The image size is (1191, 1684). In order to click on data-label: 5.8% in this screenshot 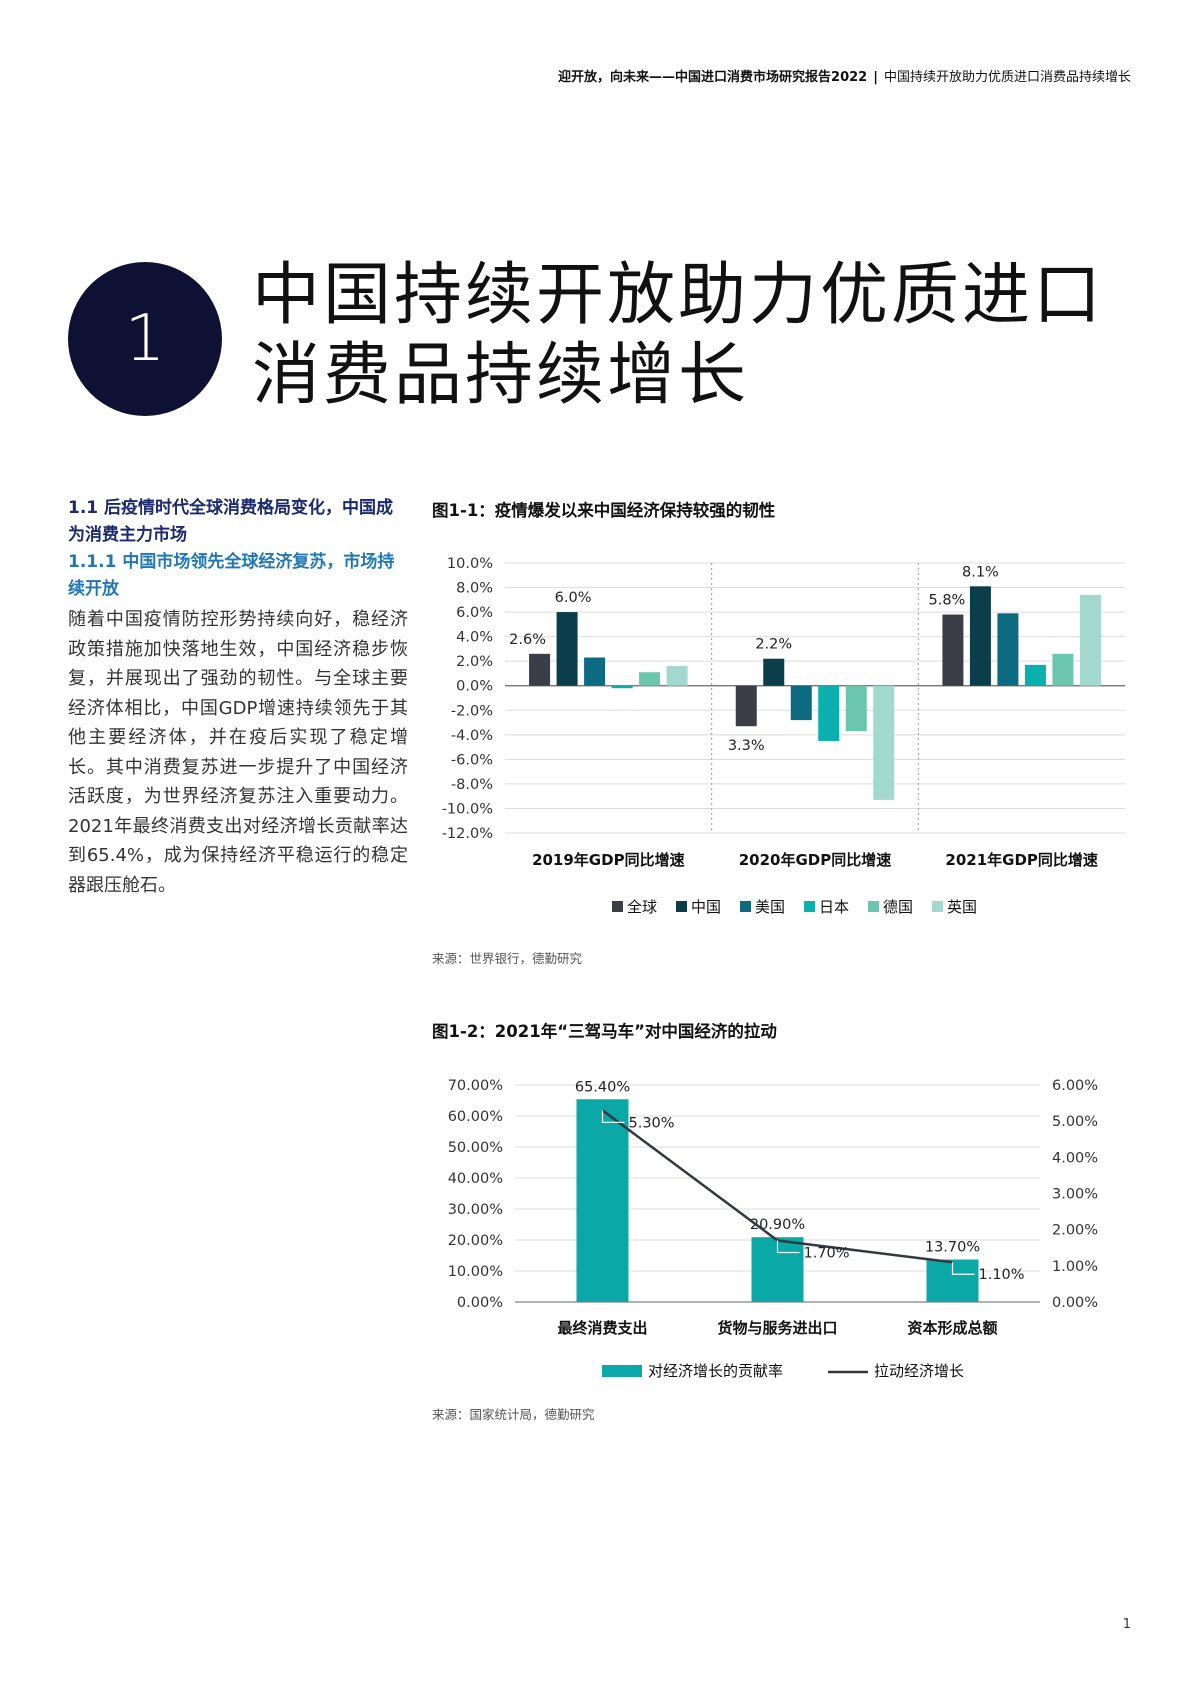, I will do `click(946, 601)`.